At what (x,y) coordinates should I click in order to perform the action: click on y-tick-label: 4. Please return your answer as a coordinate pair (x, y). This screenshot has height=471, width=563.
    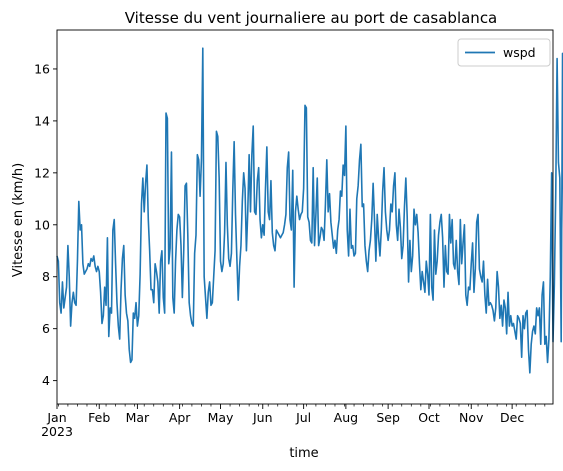
    Looking at the image, I should click on (46, 380).